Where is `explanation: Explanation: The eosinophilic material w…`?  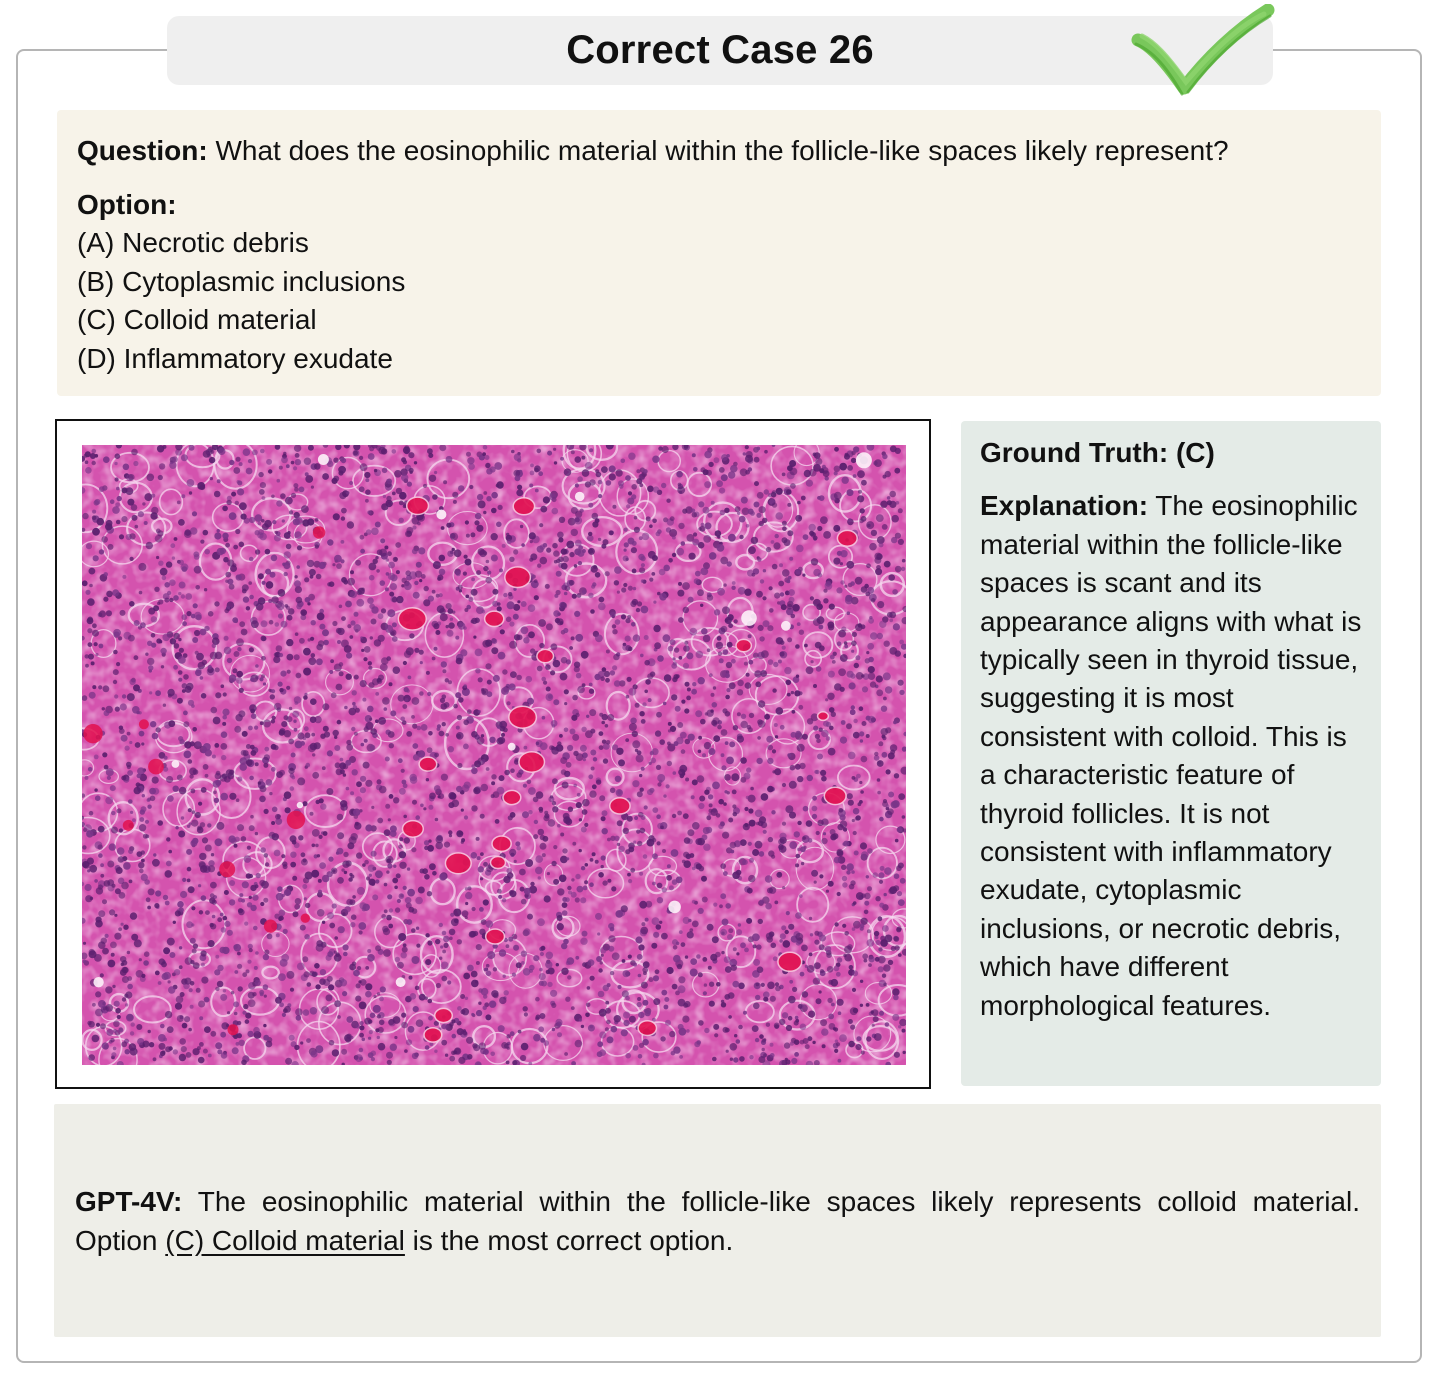 explanation: Explanation: The eosinophilic material w… is located at coordinates (1171, 756).